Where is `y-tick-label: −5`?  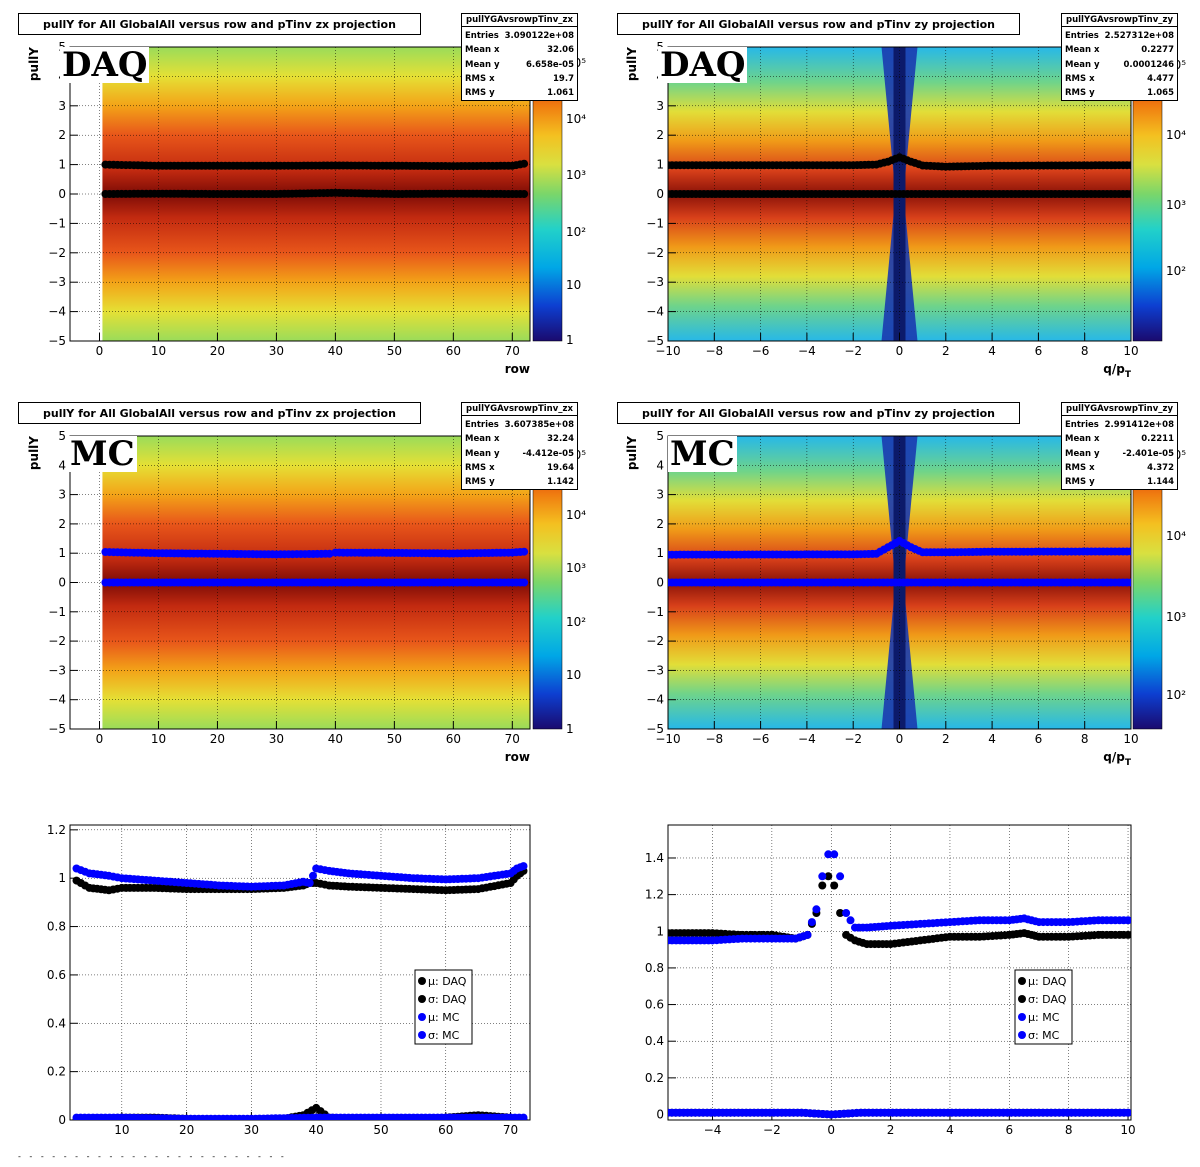
y-tick-label: −5 is located at coordinates (57, 341).